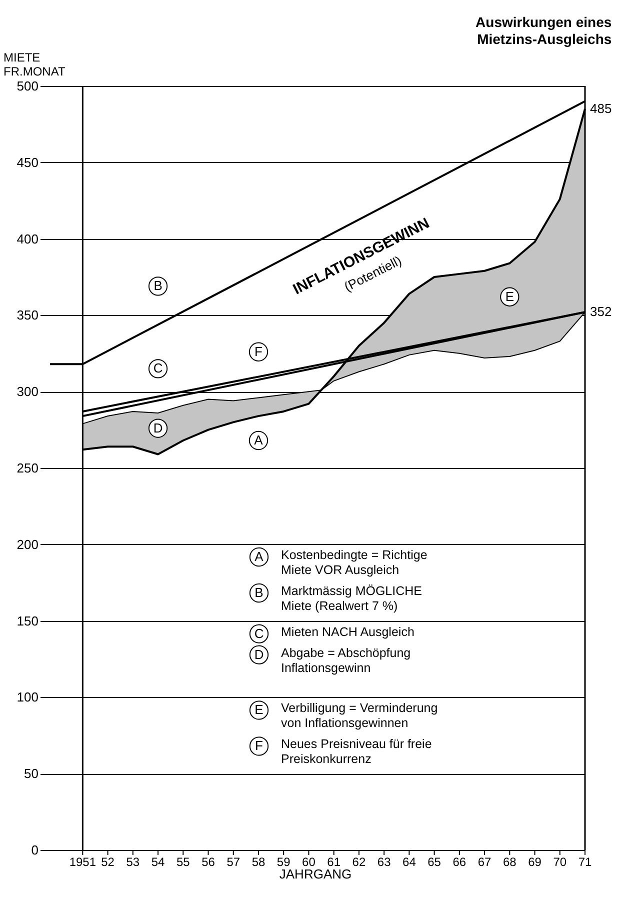  I want to click on x-tick-label: 52, so click(108, 862).